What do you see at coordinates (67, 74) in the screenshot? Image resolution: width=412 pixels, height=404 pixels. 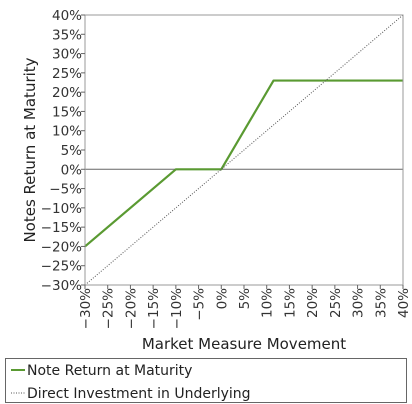 I see `y-tick-label: 25%` at bounding box center [67, 74].